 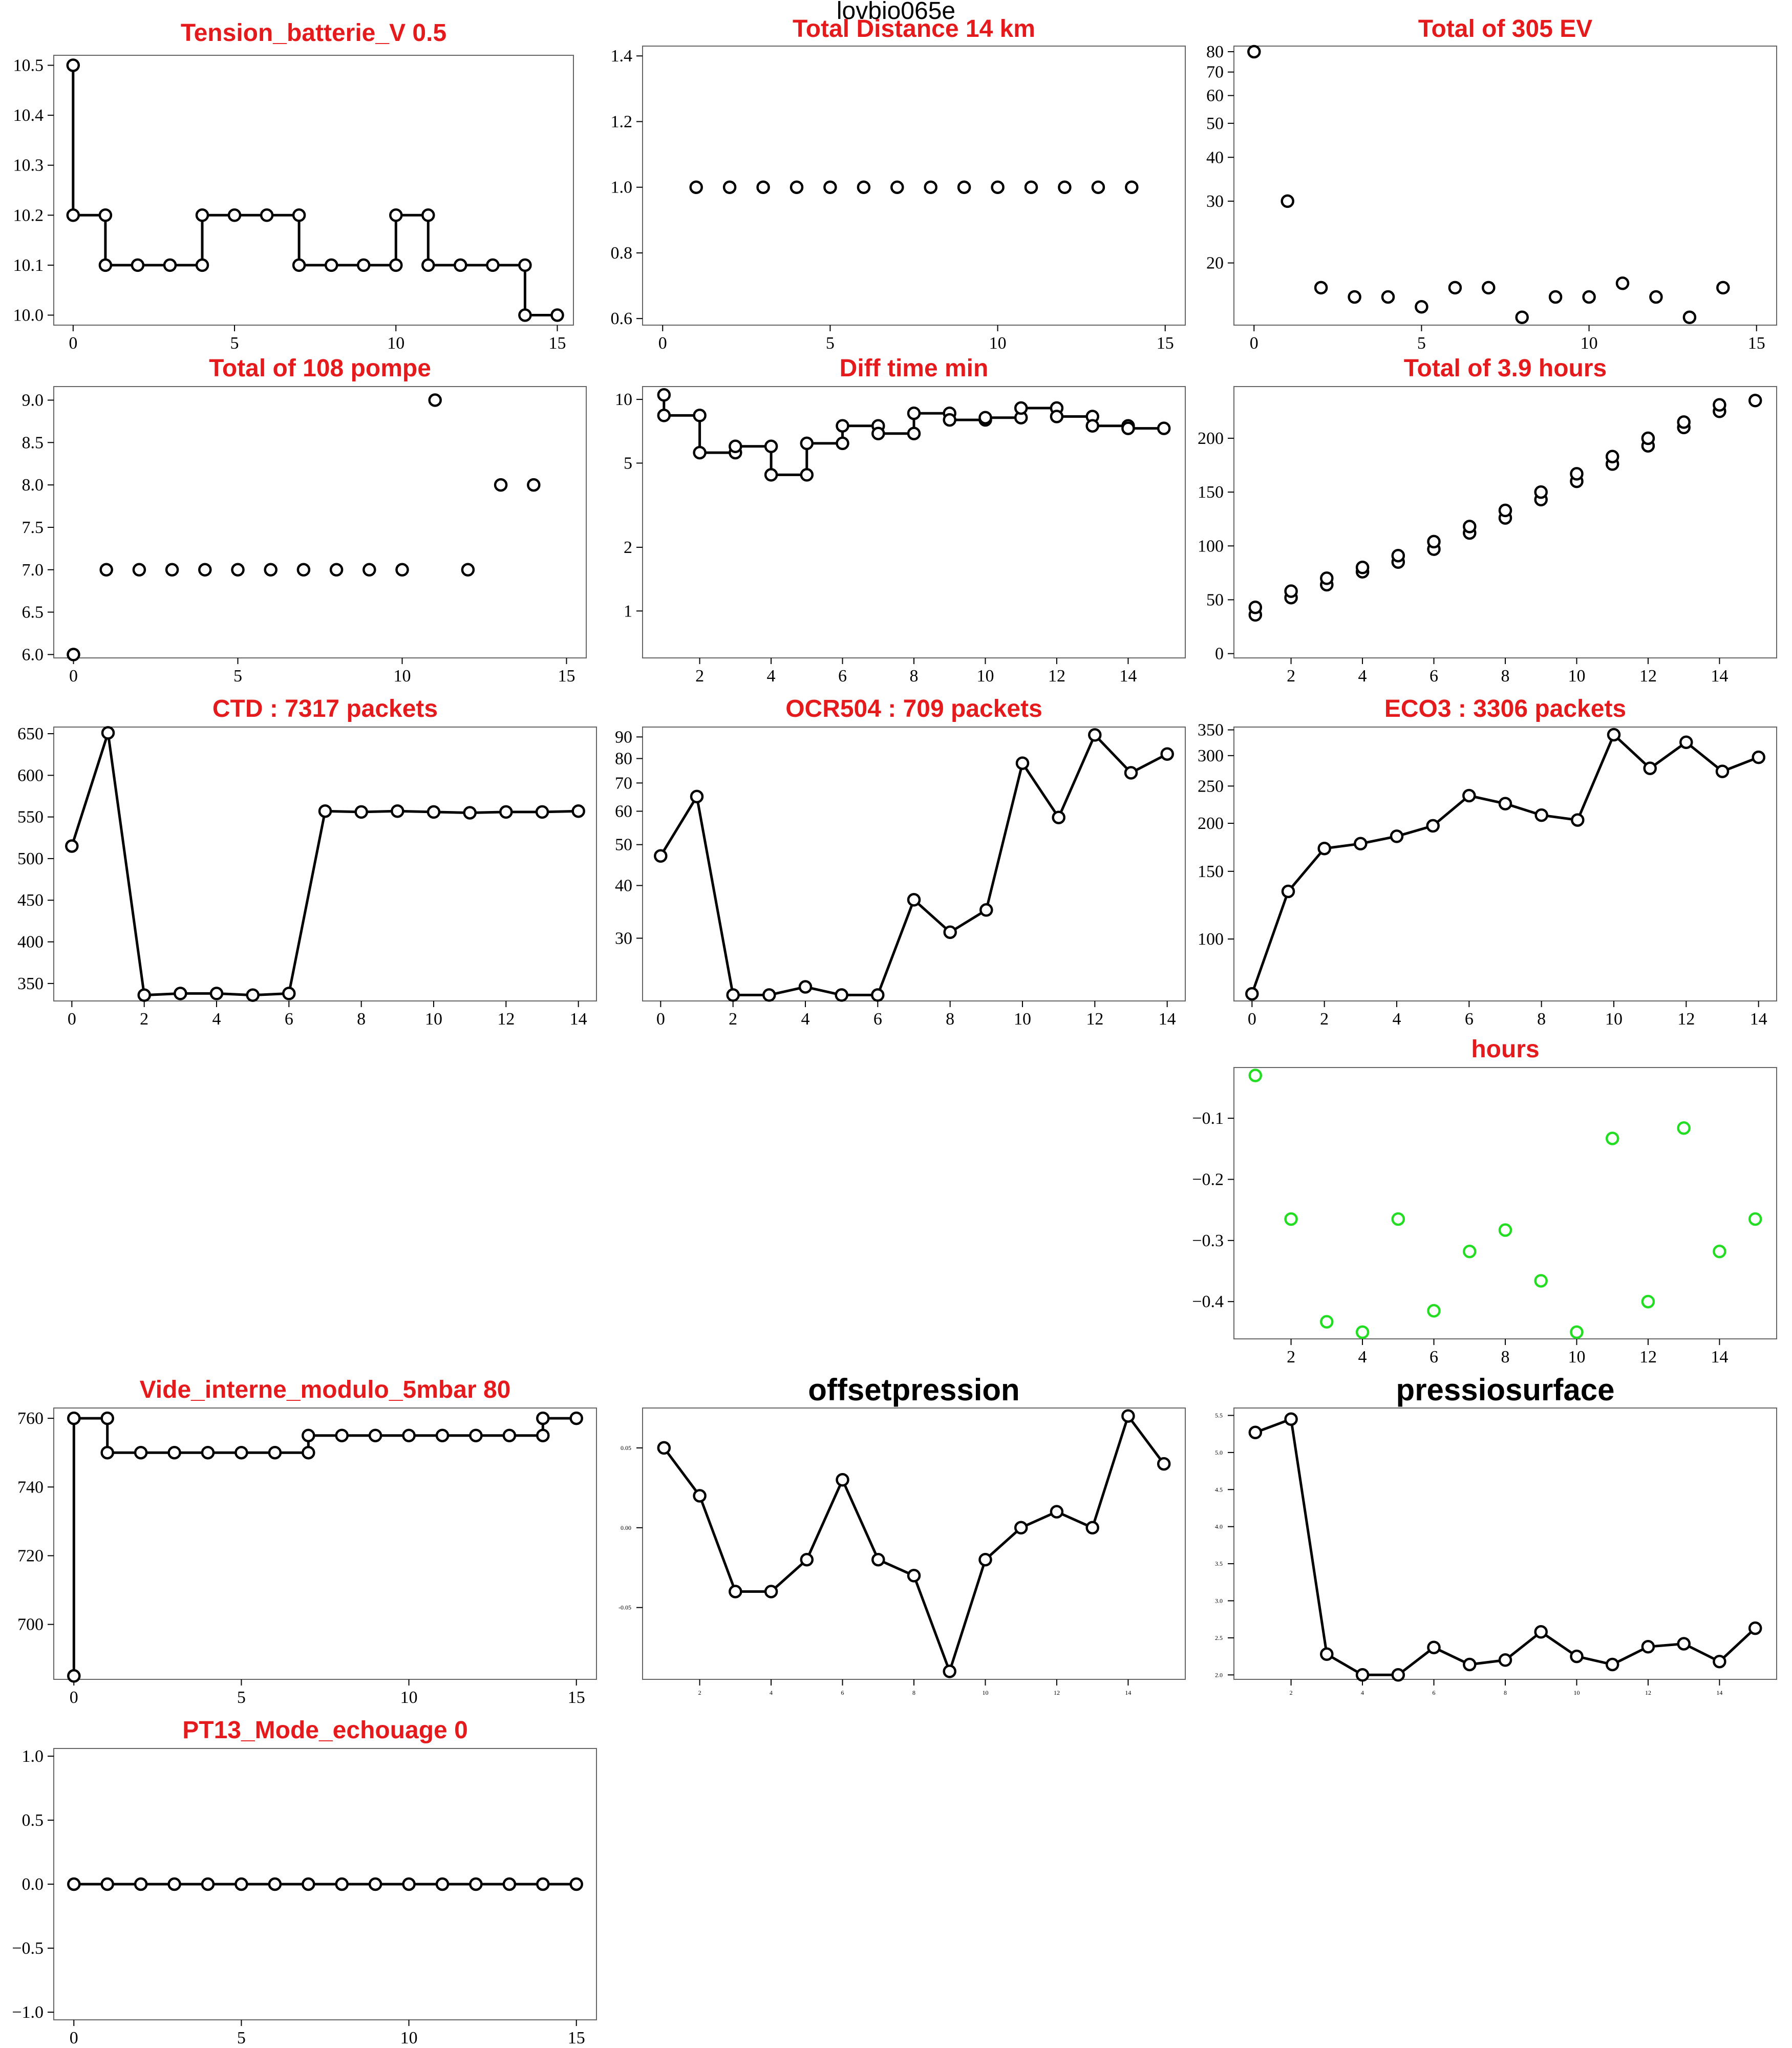 What do you see at coordinates (1219, 1415) in the screenshot?
I see `y-tick-label: 5.5` at bounding box center [1219, 1415].